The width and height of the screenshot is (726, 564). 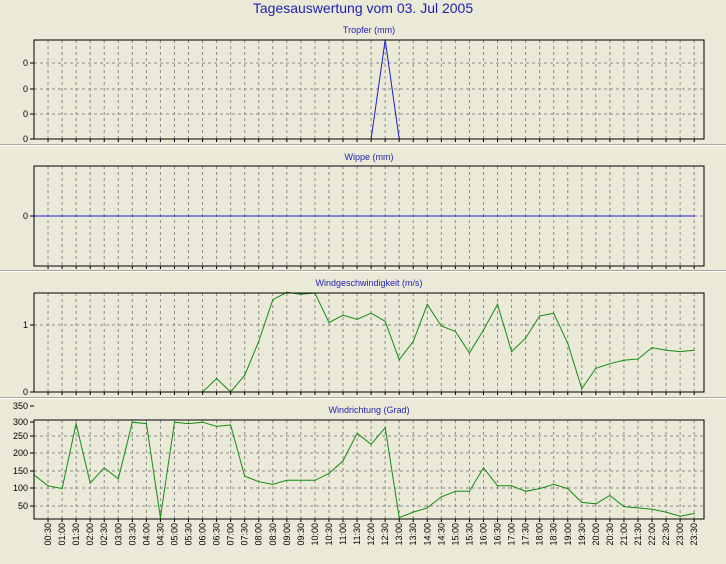 What do you see at coordinates (132, 534) in the screenshot?
I see `x-tick-label: 03:30` at bounding box center [132, 534].